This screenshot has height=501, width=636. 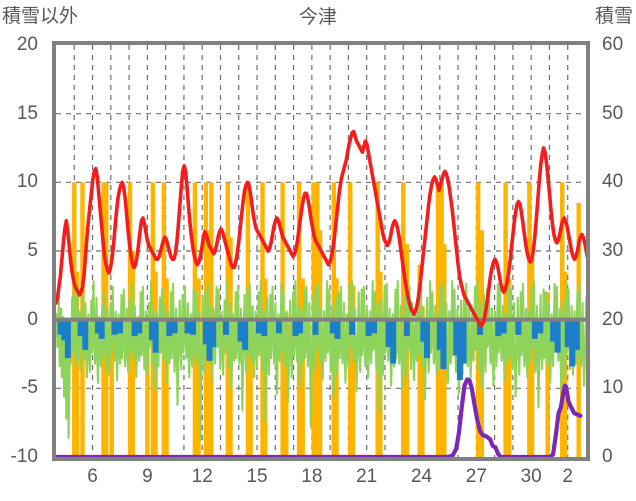 What do you see at coordinates (613, 16) in the screenshot?
I see `right-axis-title: 積雪` at bounding box center [613, 16].